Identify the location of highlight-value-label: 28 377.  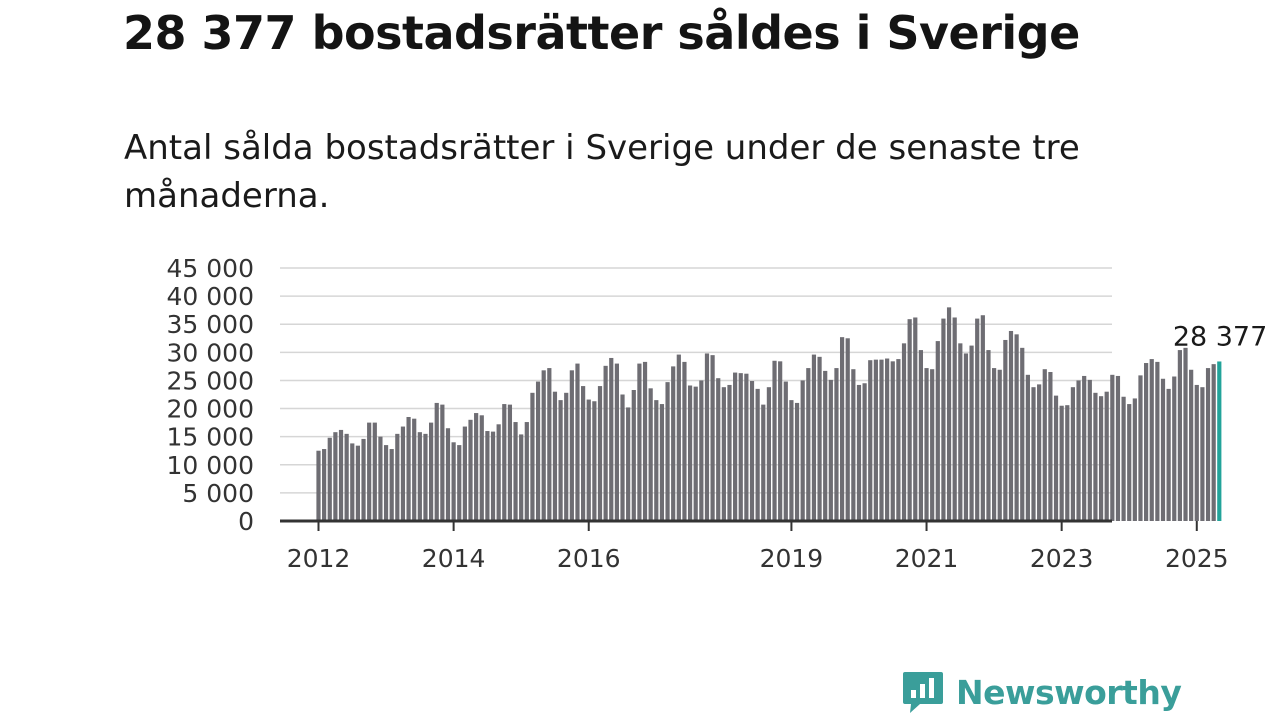
(1220, 336).